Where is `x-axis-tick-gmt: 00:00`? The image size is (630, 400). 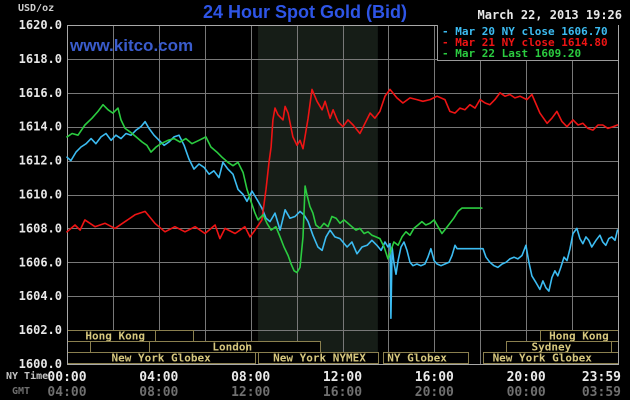
x-axis-tick-gmt: 00:00 is located at coordinates (526, 392).